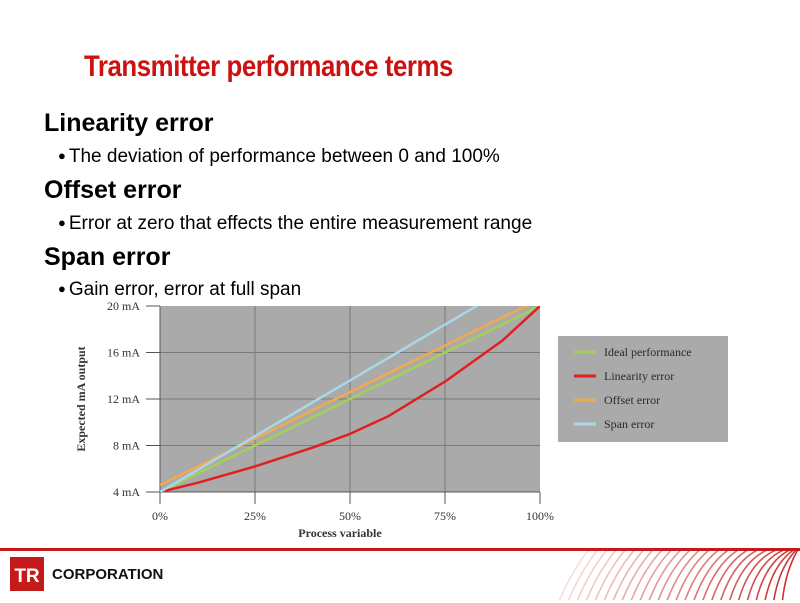  I want to click on x-tick-label: 50%, so click(350, 516).